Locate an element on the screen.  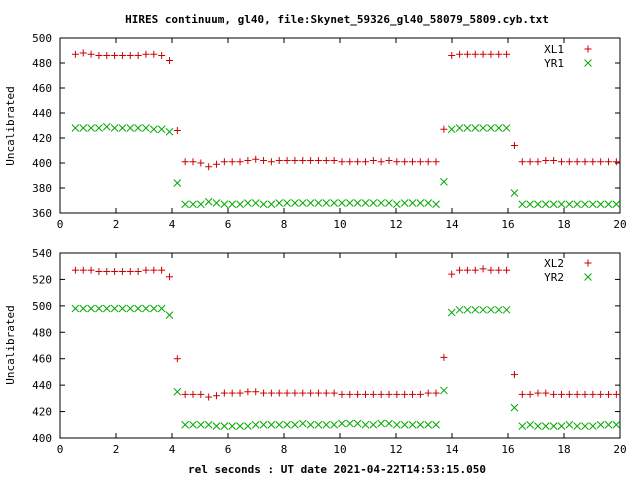
top-xtick-label: 4 is located at coordinates (172, 224).